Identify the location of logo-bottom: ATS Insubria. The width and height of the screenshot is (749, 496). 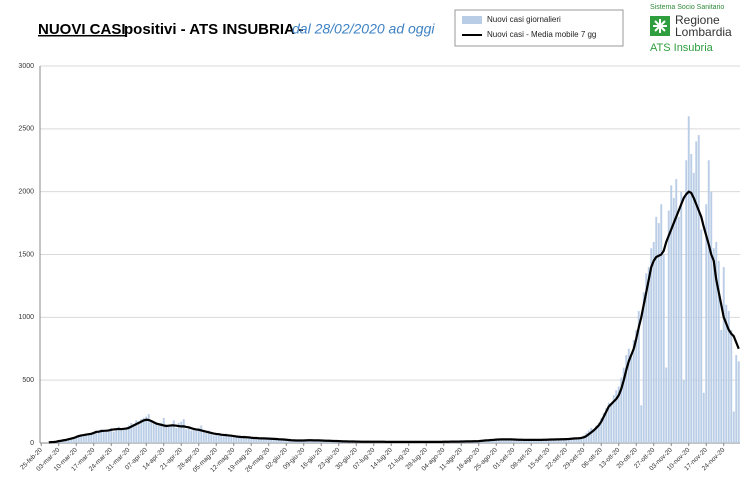
(682, 48).